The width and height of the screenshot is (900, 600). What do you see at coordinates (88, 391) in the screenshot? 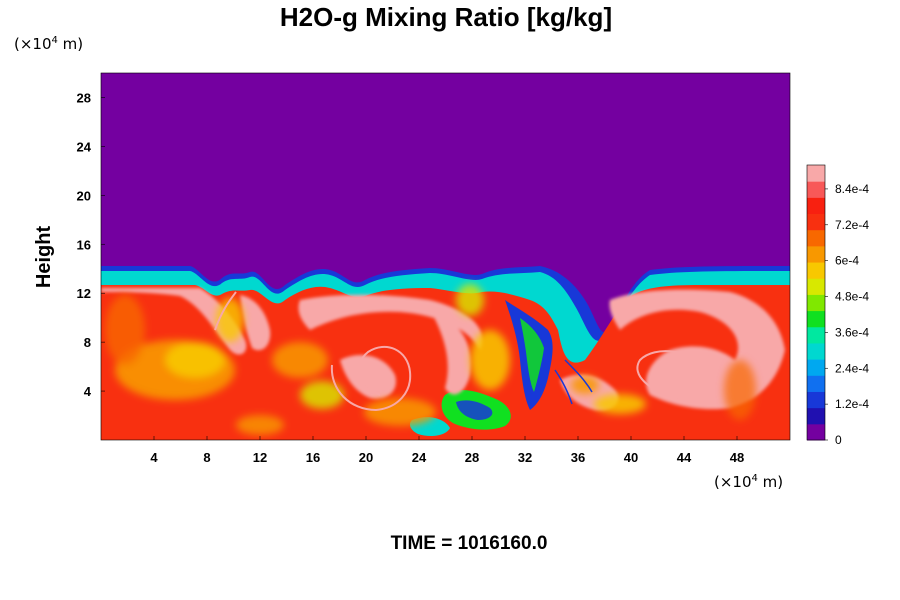
I see `y-tick-label: 4` at bounding box center [88, 391].